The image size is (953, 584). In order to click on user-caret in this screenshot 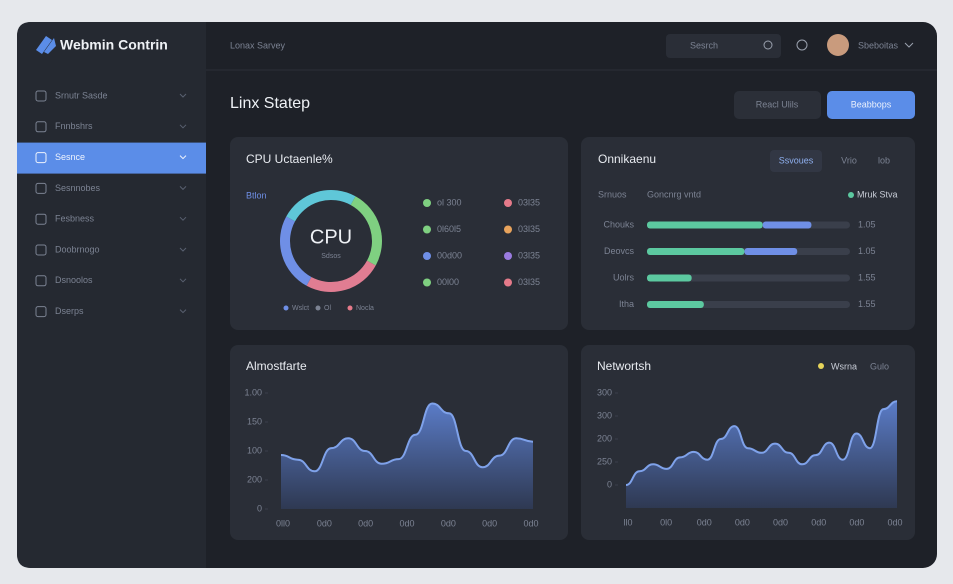, I will do `click(909, 45)`.